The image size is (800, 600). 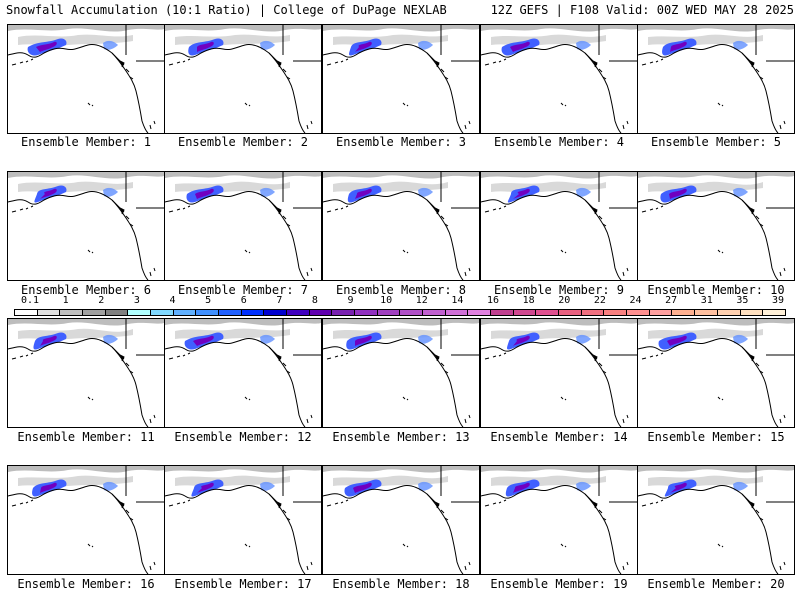 What do you see at coordinates (172, 300) in the screenshot?
I see `colorbar-label: 4` at bounding box center [172, 300].